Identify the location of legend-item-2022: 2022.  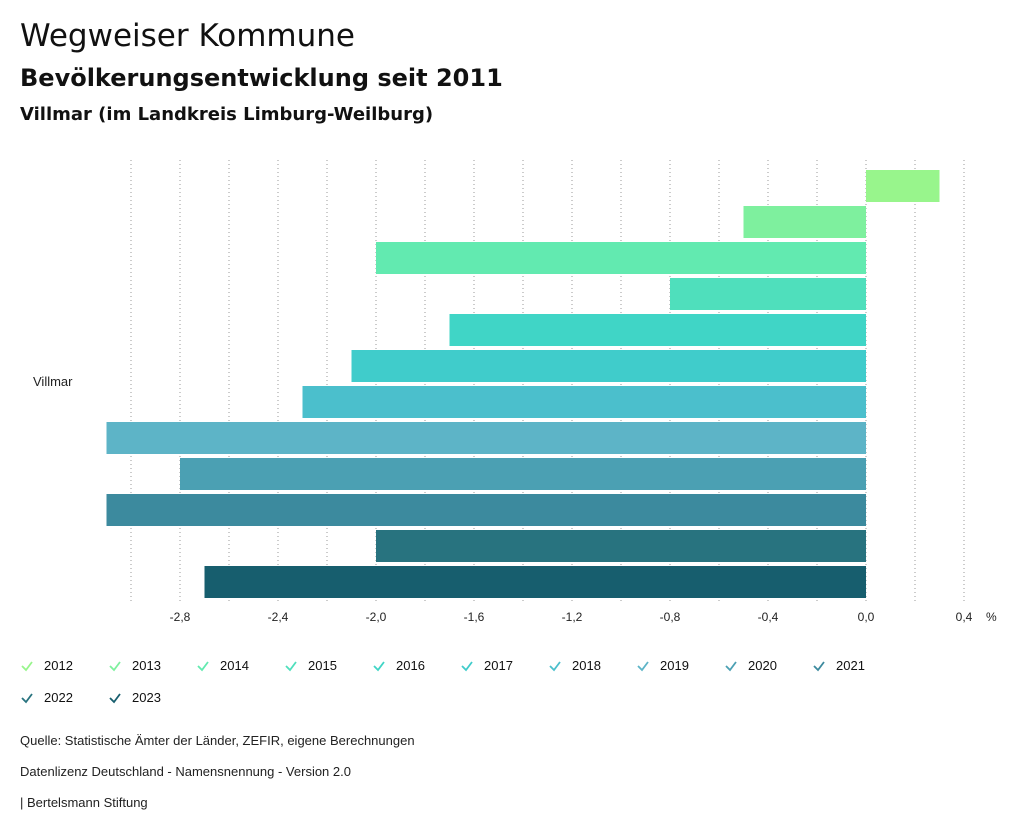
(46, 697).